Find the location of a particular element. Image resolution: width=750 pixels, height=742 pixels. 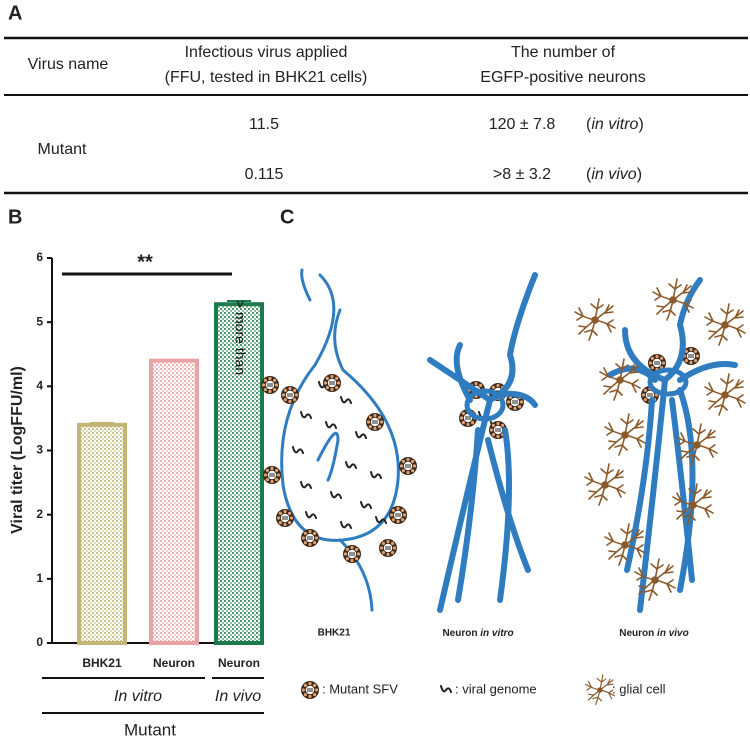

group-label: In vitro is located at coordinates (138, 696).